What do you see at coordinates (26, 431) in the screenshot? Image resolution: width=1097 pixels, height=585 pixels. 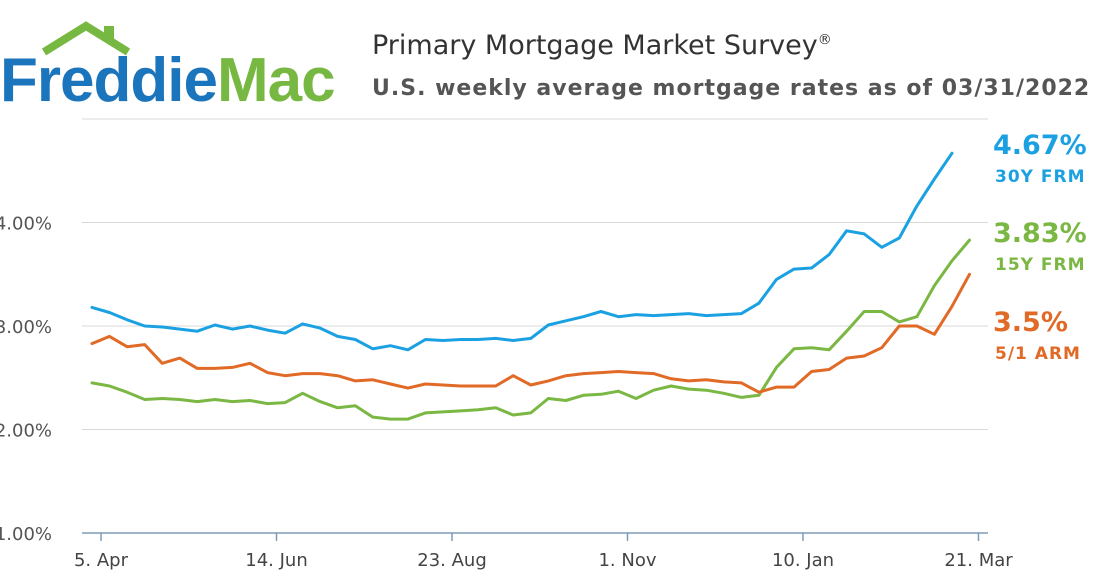 I see `y-tick-label: 2.00%` at bounding box center [26, 431].